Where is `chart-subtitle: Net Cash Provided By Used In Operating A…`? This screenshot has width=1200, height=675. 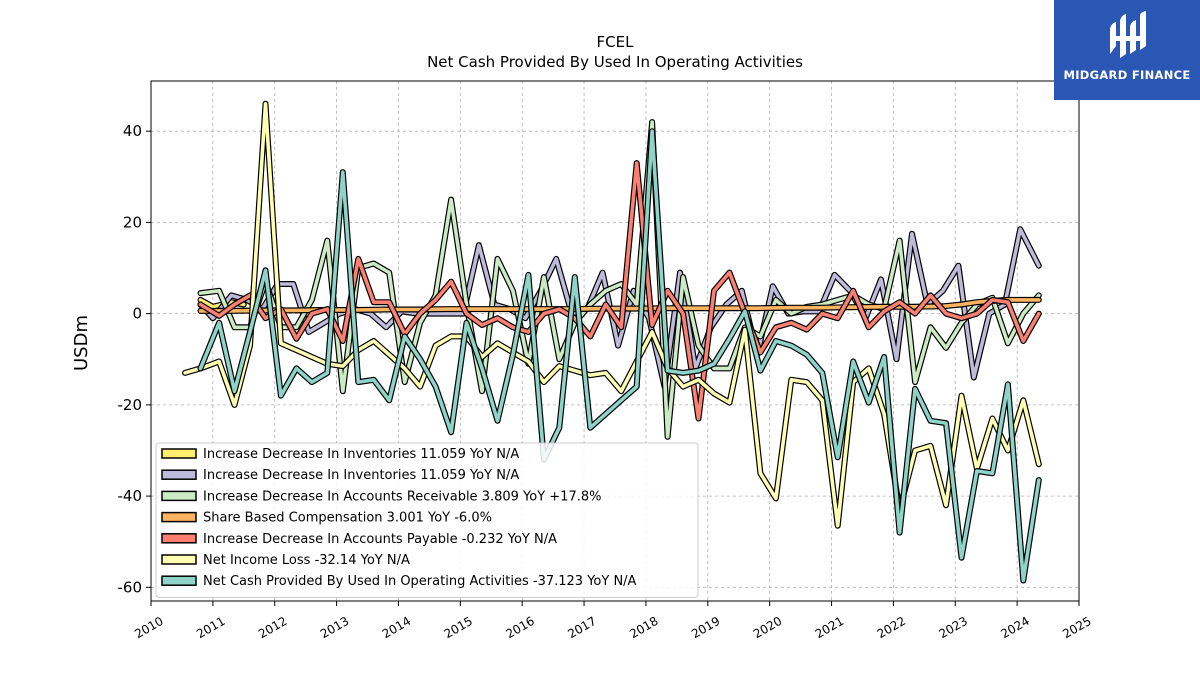 chart-subtitle: Net Cash Provided By Used In Operating A… is located at coordinates (615, 62).